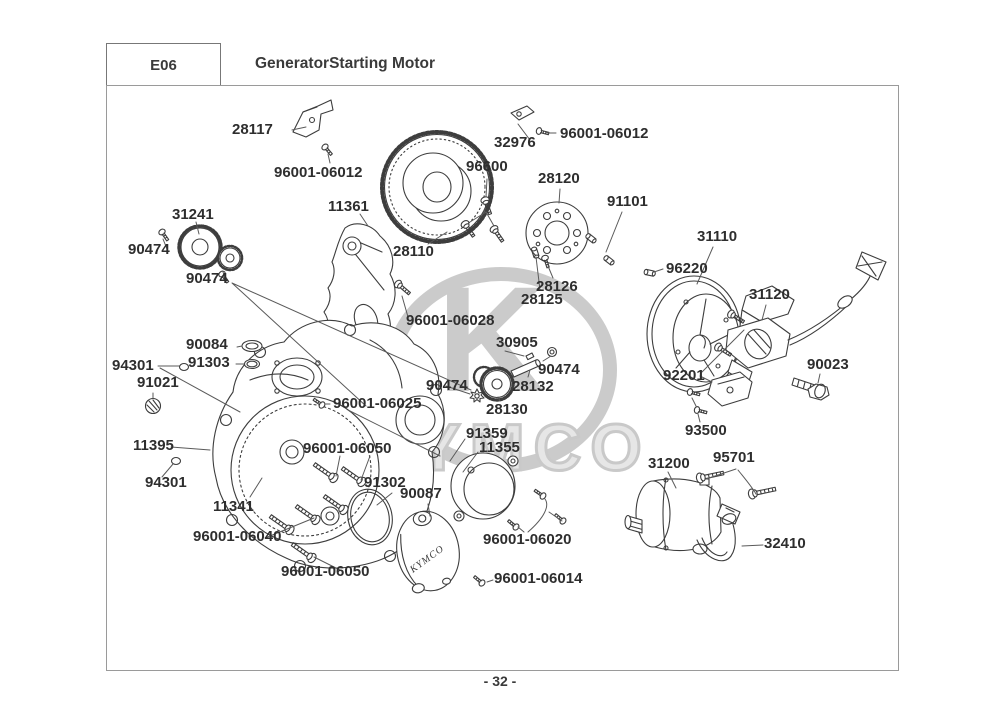 The width and height of the screenshot is (1000, 707). What do you see at coordinates (706, 430) in the screenshot?
I see `part-label: 93500` at bounding box center [706, 430].